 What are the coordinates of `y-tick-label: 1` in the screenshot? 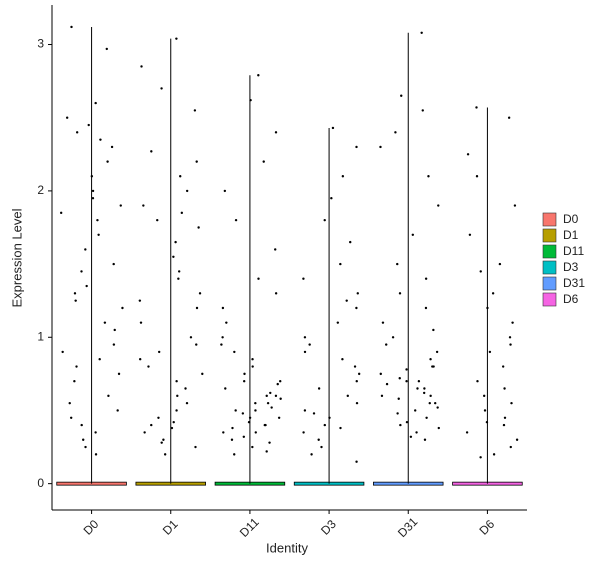 It's located at (40, 336).